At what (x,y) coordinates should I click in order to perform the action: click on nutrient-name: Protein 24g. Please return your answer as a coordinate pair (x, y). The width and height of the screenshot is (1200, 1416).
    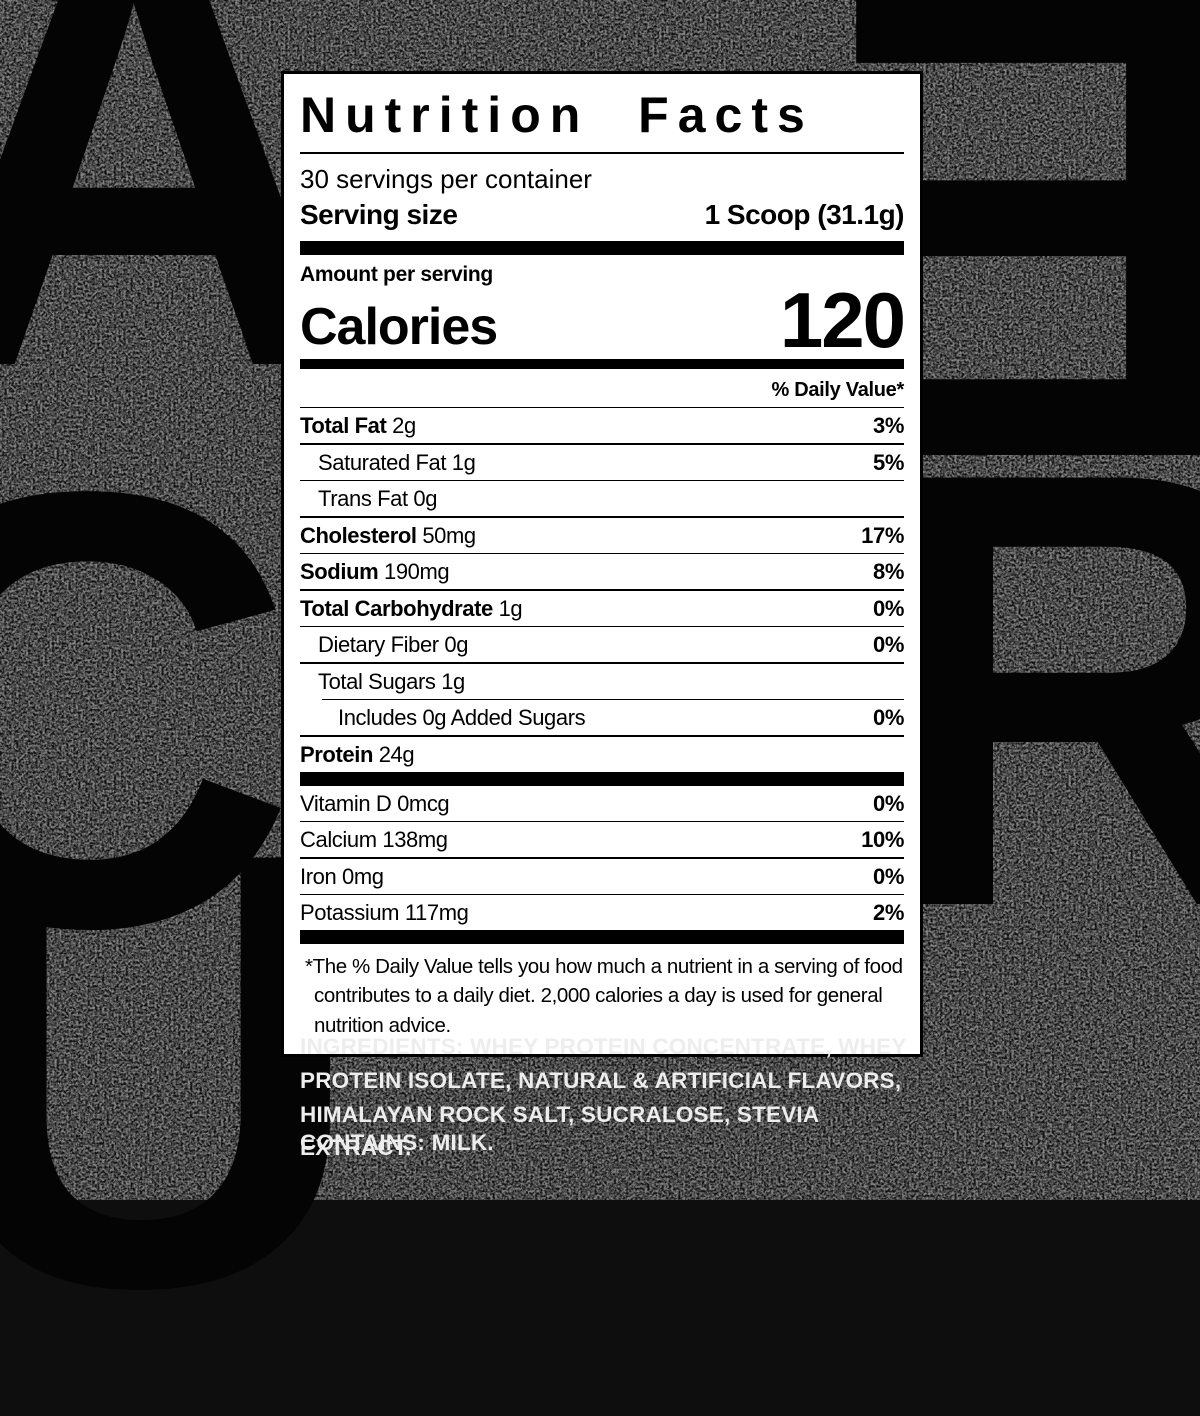
    Looking at the image, I should click on (357, 754).